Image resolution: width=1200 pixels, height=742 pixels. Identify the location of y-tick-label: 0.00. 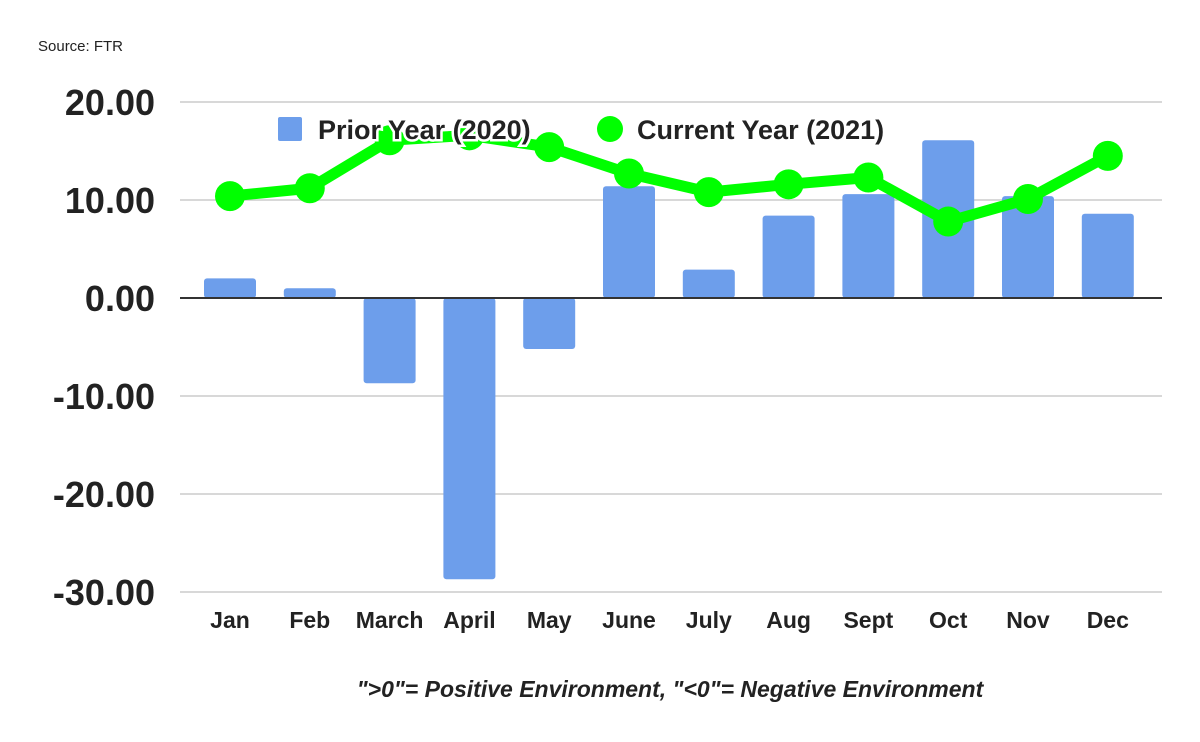
(120, 298).